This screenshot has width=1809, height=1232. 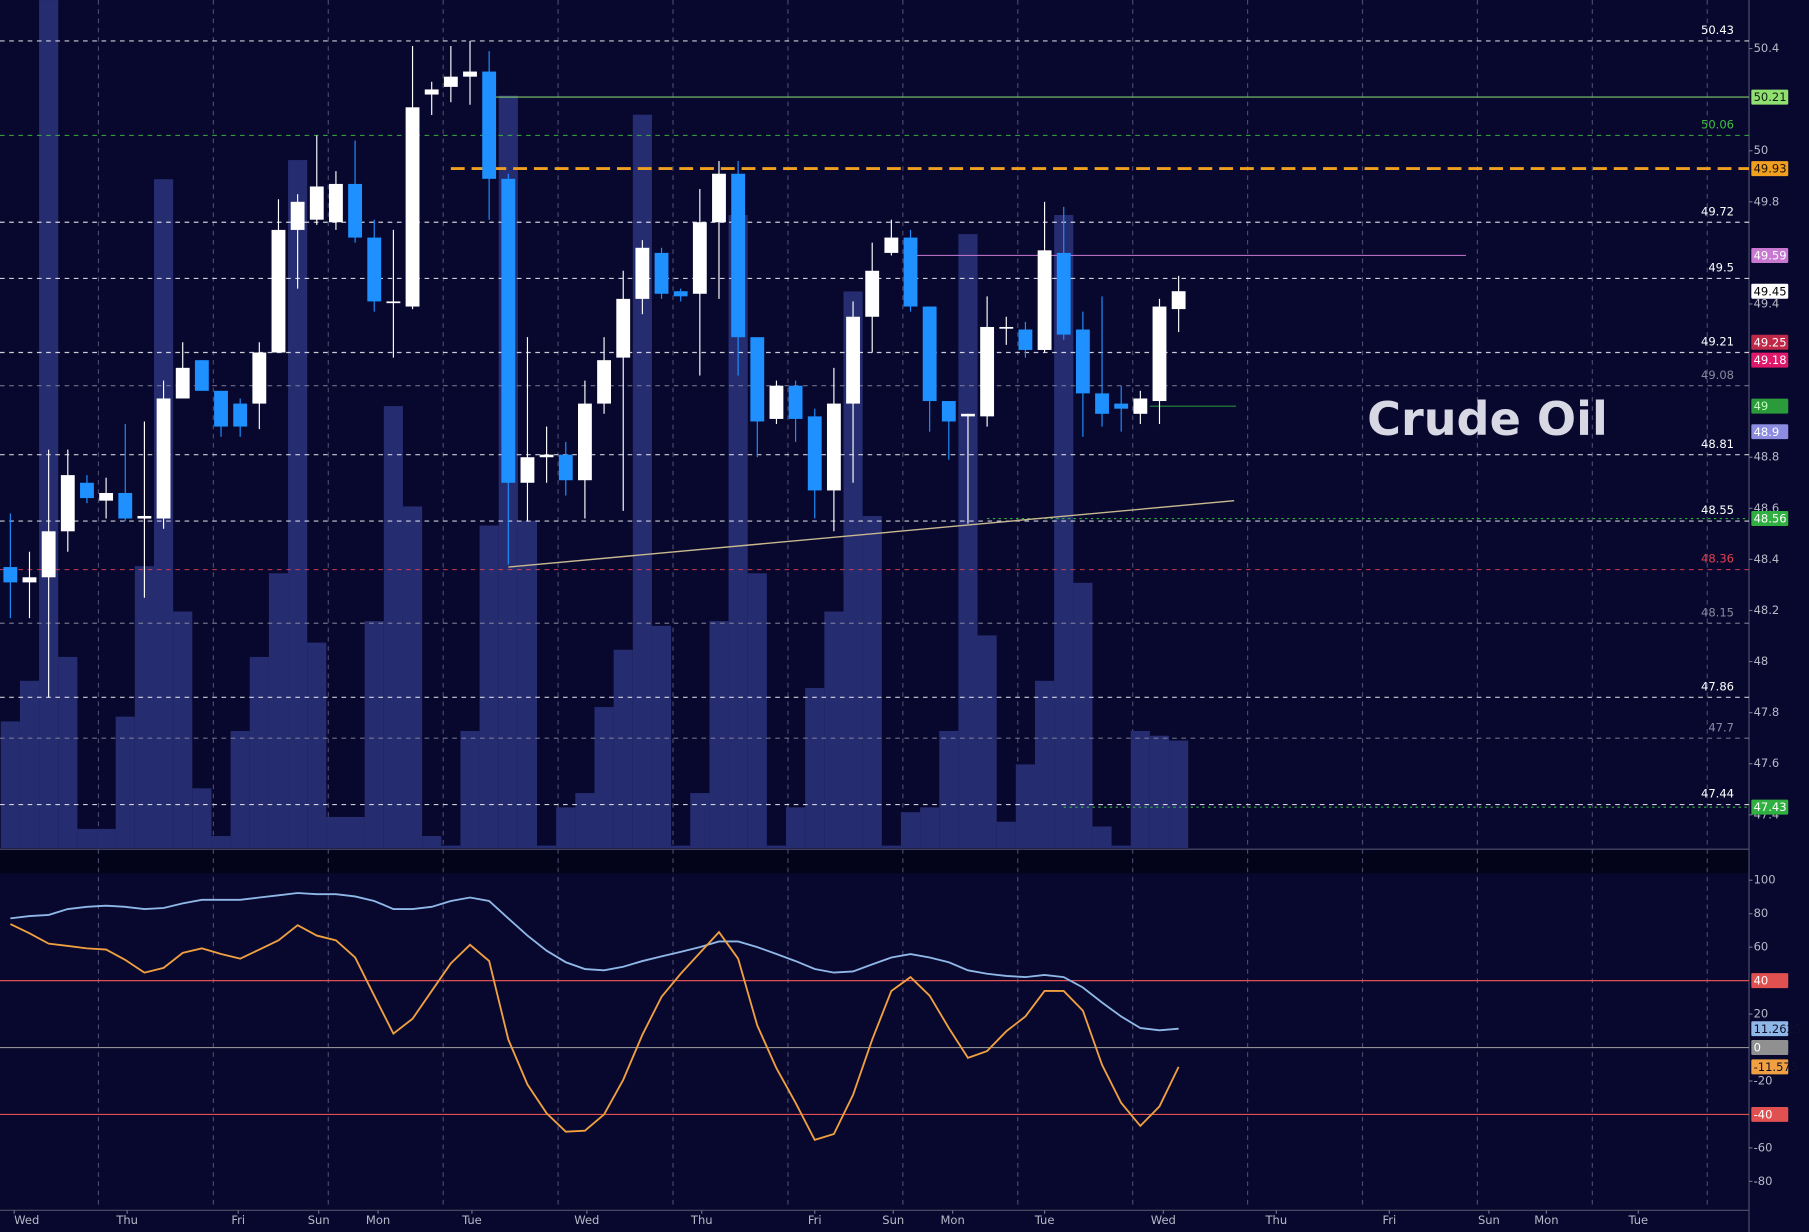 I want to click on level-label: 50.06, so click(x=1717, y=125).